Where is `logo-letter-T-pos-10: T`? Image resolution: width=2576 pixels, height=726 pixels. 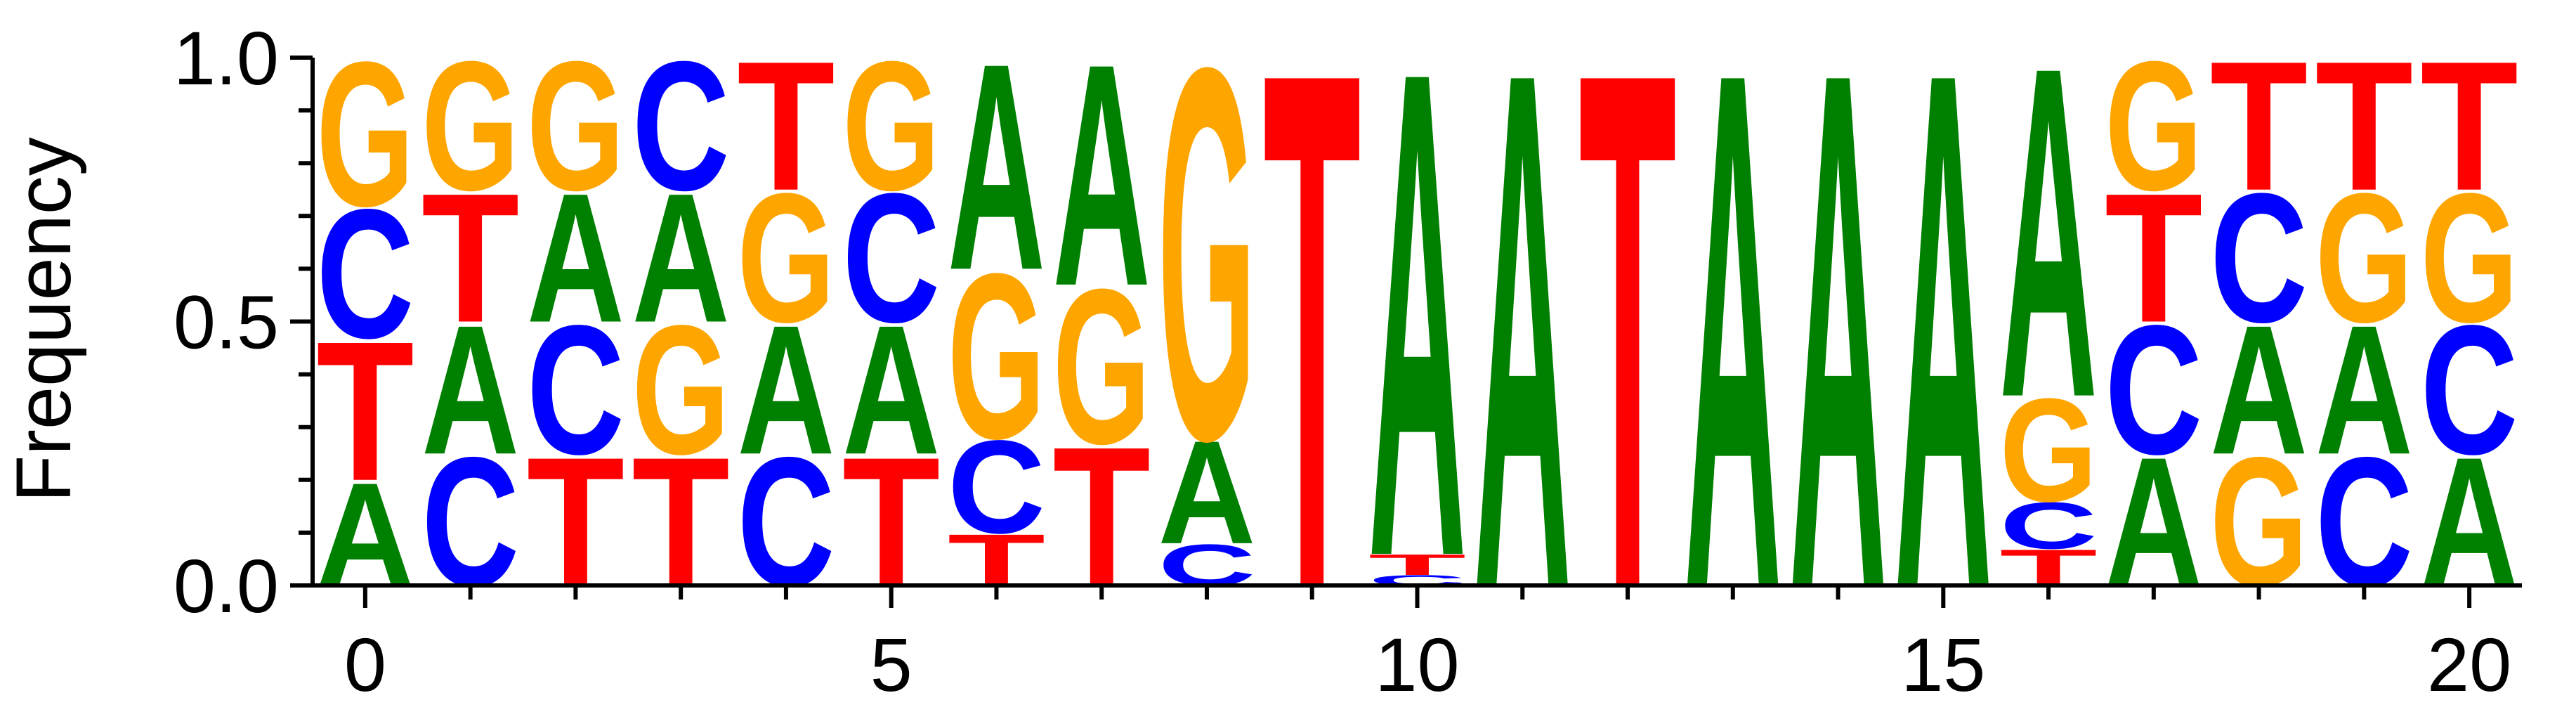
logo-letter-T-pos-10: T is located at coordinates (1417, 564).